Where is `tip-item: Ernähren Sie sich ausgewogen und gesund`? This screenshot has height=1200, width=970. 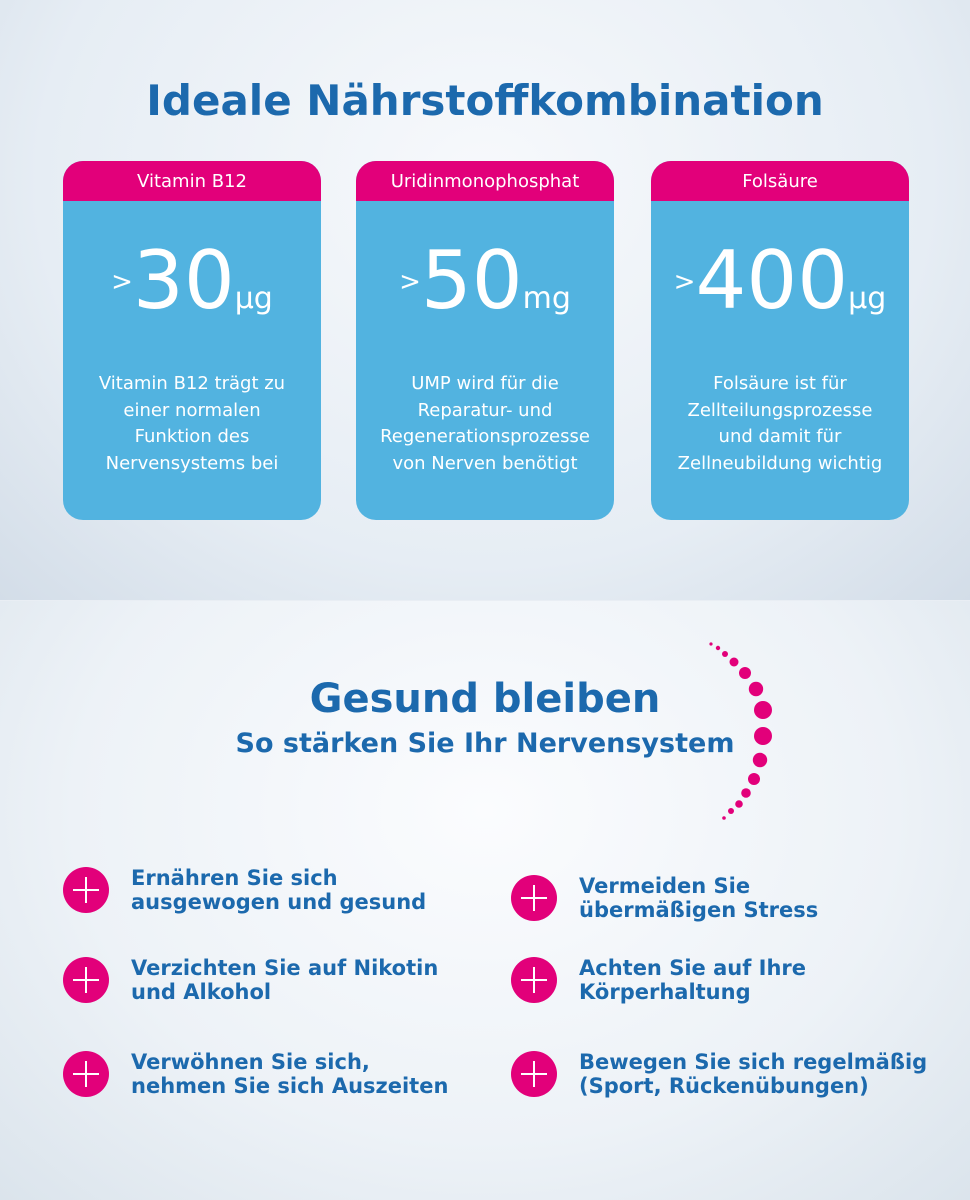
tip-item: Ernähren Sie sich ausgewogen und gesund is located at coordinates (263, 890).